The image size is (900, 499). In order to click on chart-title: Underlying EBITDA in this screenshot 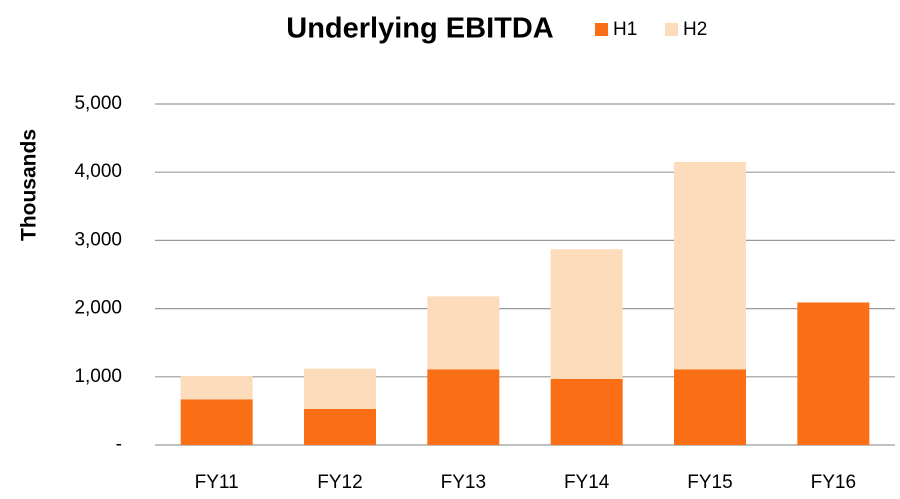, I will do `click(420, 29)`.